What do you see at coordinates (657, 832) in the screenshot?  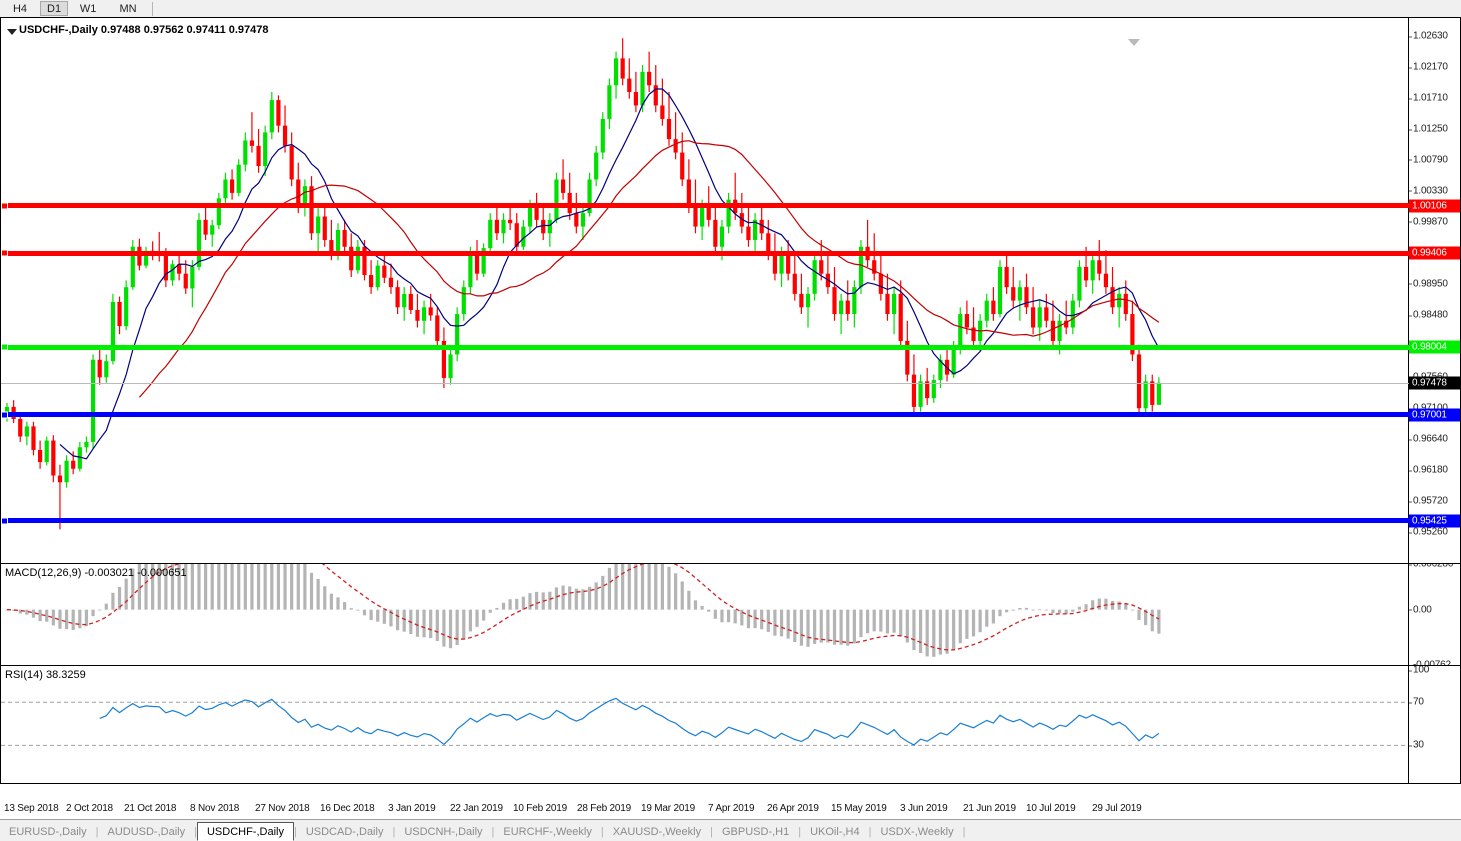 I see `symbol-tab-xauusd--weekly: XAUUSD-,Weekly` at bounding box center [657, 832].